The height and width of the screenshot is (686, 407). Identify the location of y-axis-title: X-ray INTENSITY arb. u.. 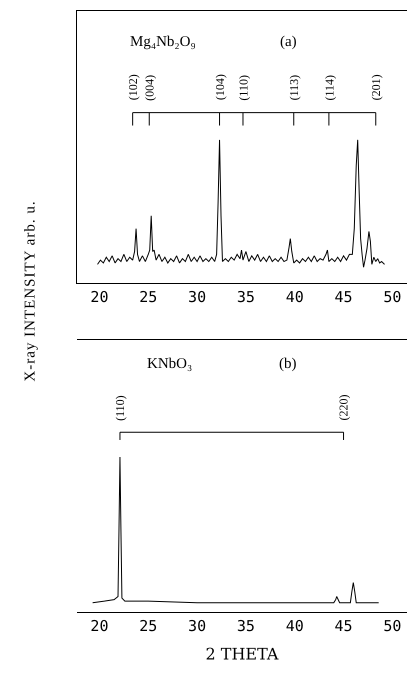
(31, 291).